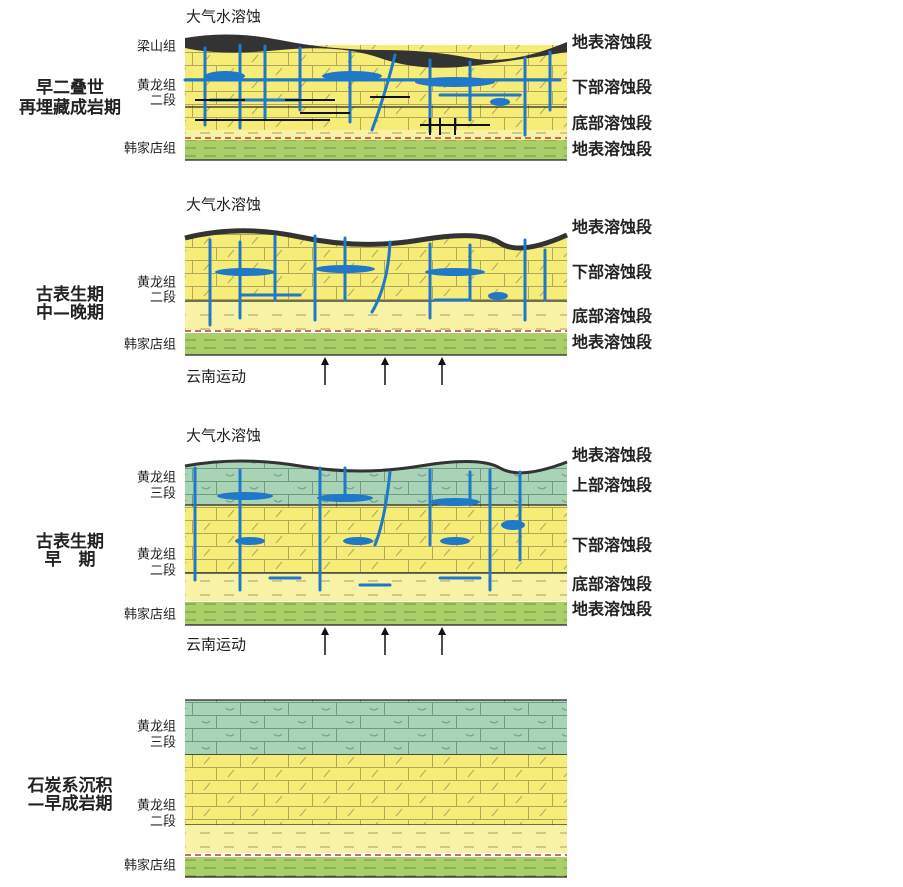 The image size is (903, 887). I want to click on stage-label: 石炭系沉积, so click(70, 785).